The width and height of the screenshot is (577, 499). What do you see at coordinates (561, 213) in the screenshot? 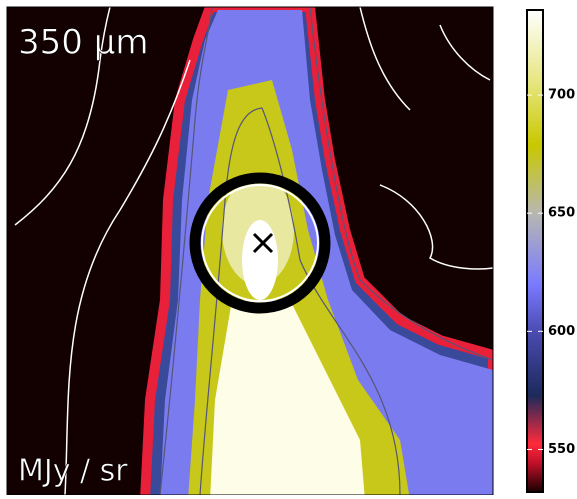
I see `colorbar-tick-label: 650` at bounding box center [561, 213].